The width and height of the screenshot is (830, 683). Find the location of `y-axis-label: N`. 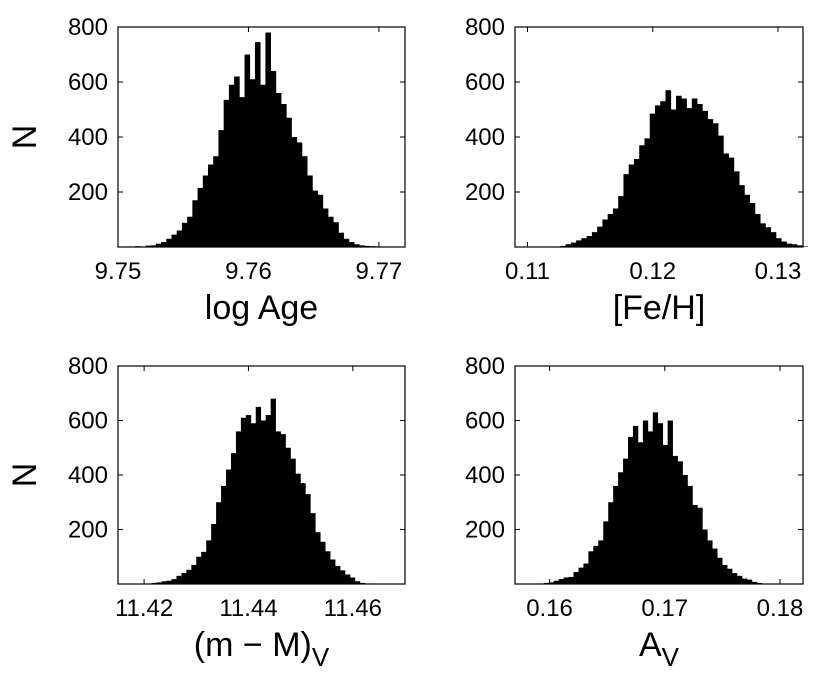

y-axis-label: N is located at coordinates (25, 475).